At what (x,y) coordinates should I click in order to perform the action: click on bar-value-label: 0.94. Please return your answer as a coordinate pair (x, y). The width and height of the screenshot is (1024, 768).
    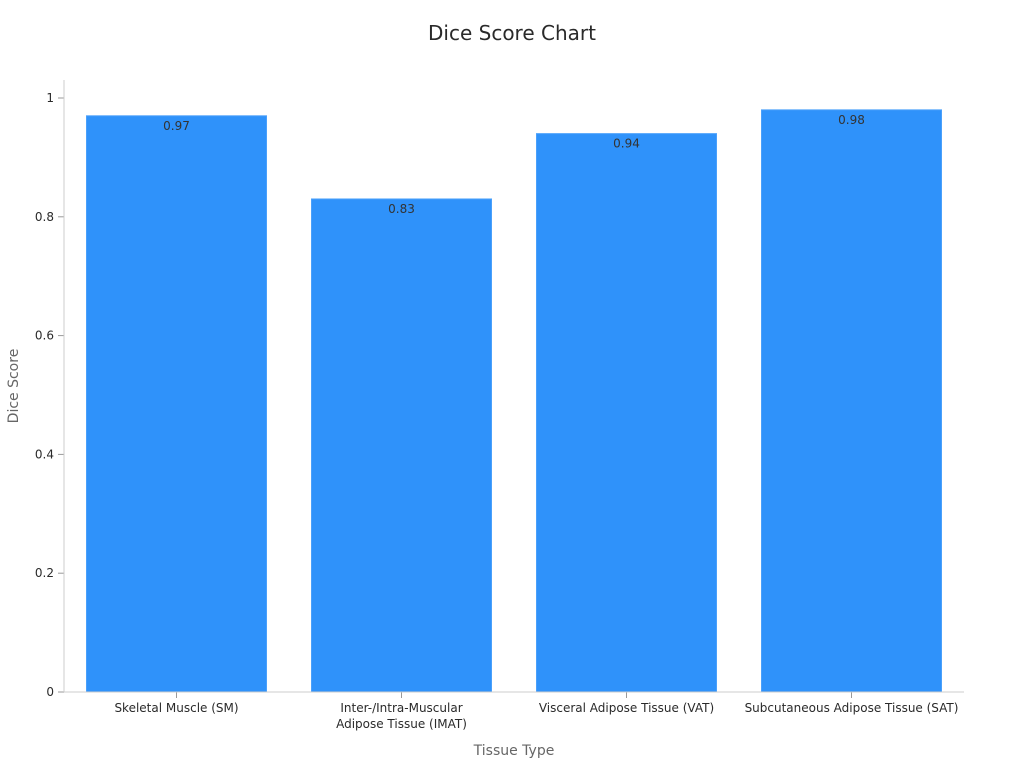
    Looking at the image, I should click on (626, 144).